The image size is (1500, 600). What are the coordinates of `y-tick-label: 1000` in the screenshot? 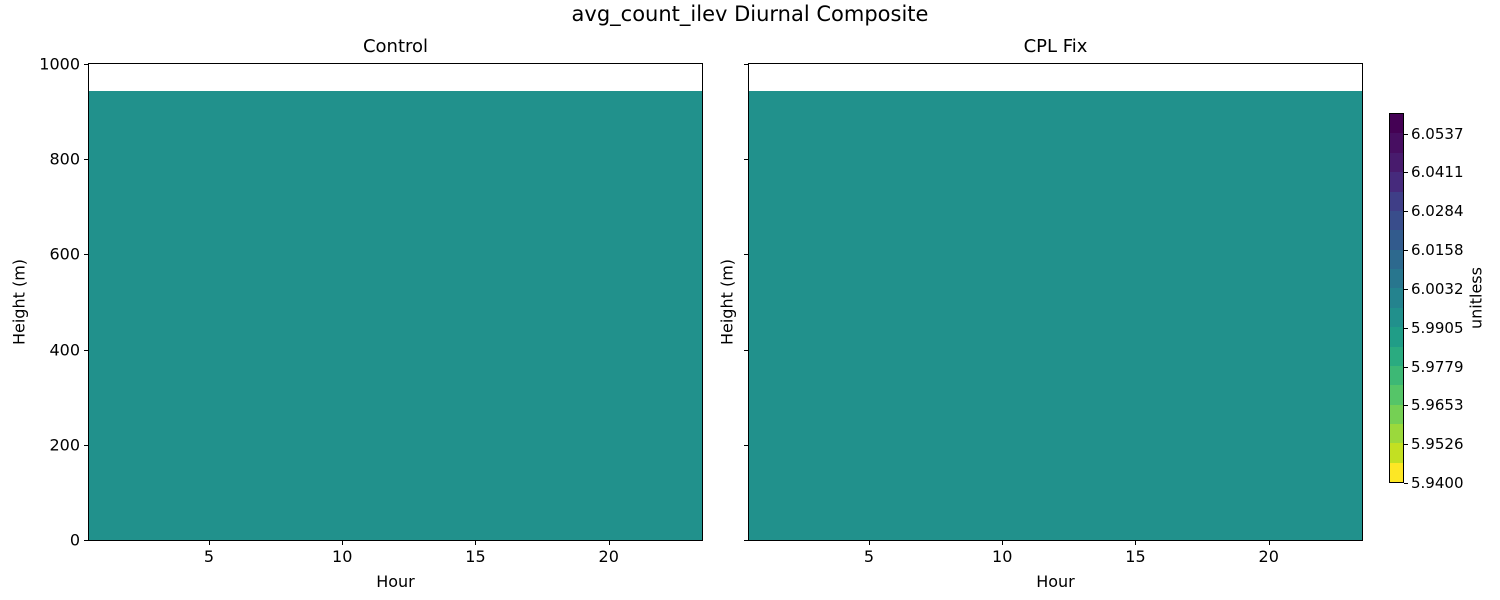 It's located at (59, 64).